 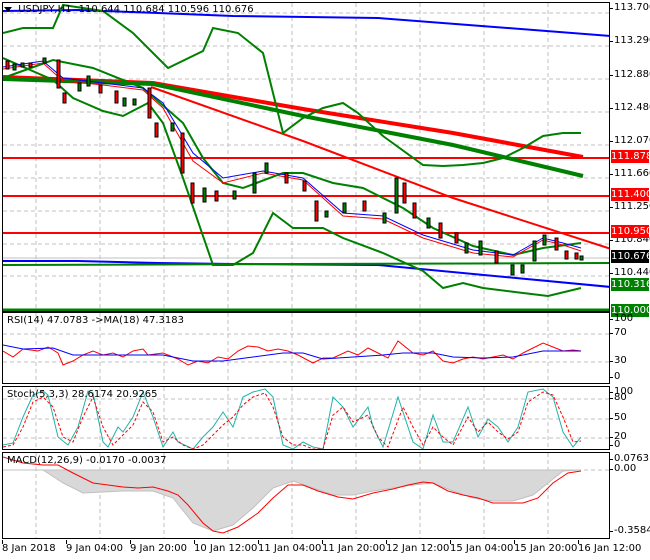 I want to click on macd-histogram, so click(x=292, y=500).